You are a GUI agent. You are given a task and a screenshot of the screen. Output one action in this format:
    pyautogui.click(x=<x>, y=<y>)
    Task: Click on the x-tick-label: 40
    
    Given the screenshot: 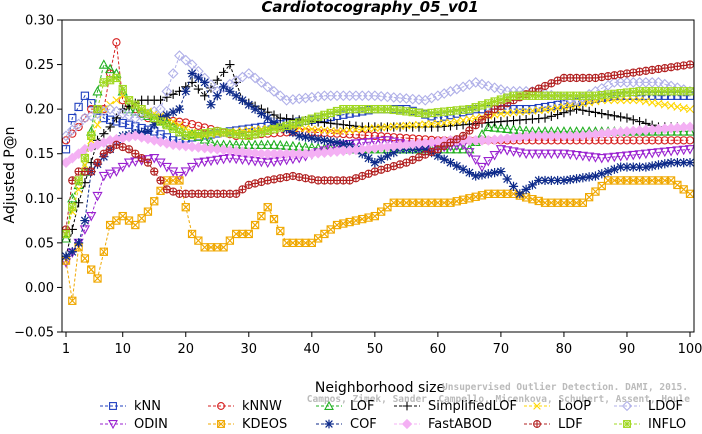 What is the action you would take?
    pyautogui.click(x=312, y=349)
    